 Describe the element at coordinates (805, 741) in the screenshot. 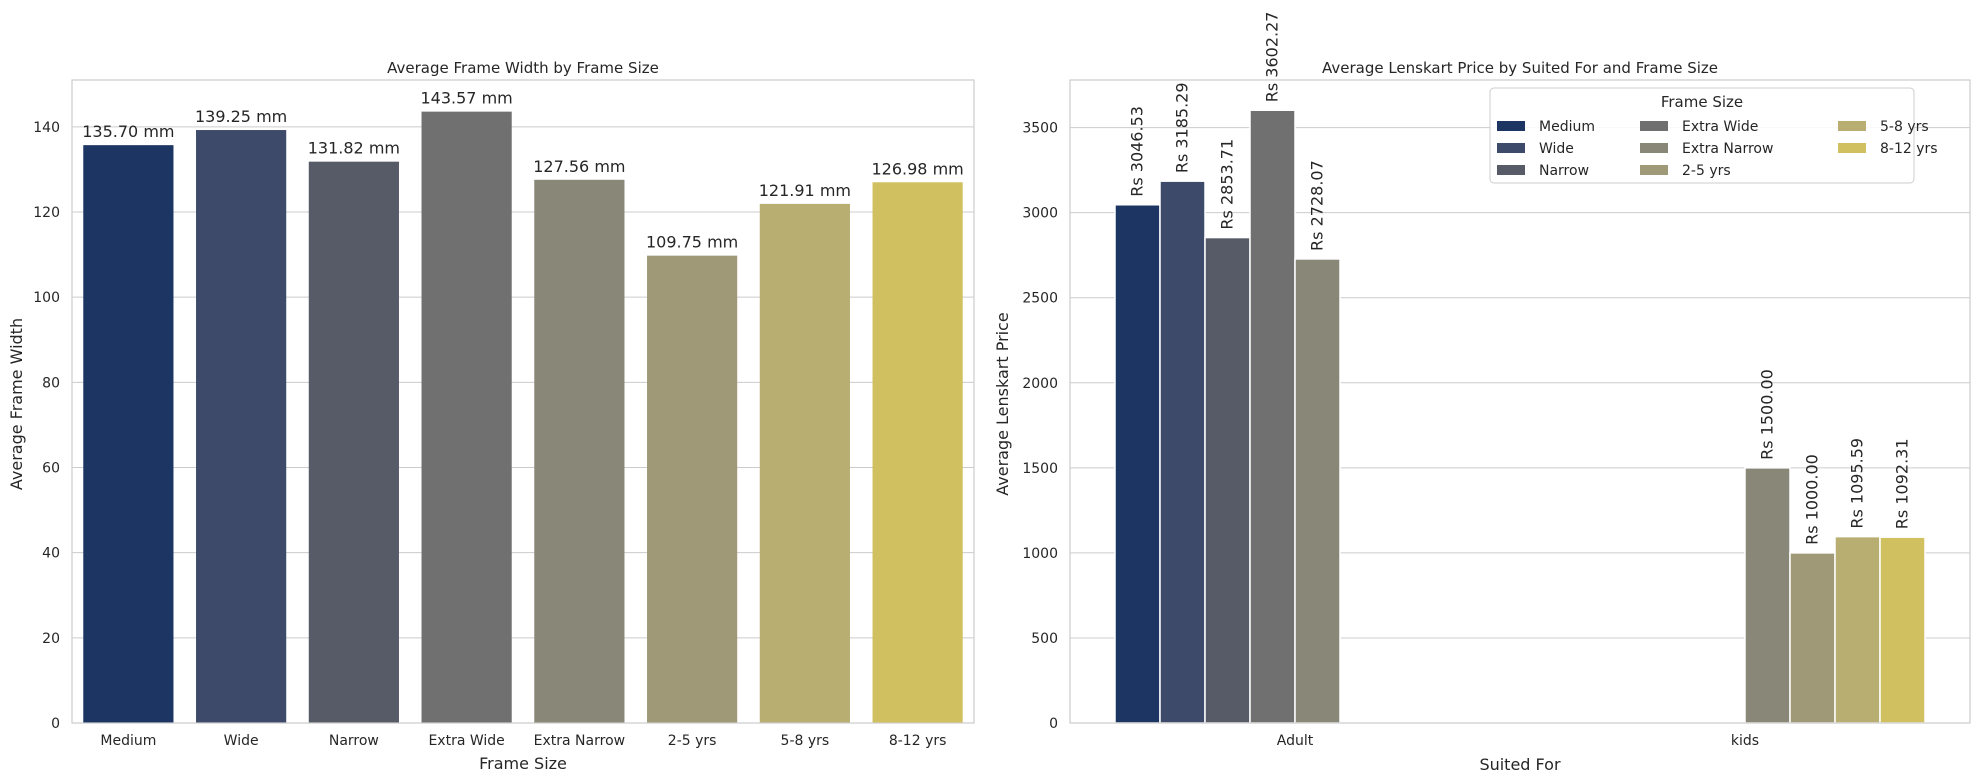

I see `x-tick-label: 5-8 yrs` at that location.